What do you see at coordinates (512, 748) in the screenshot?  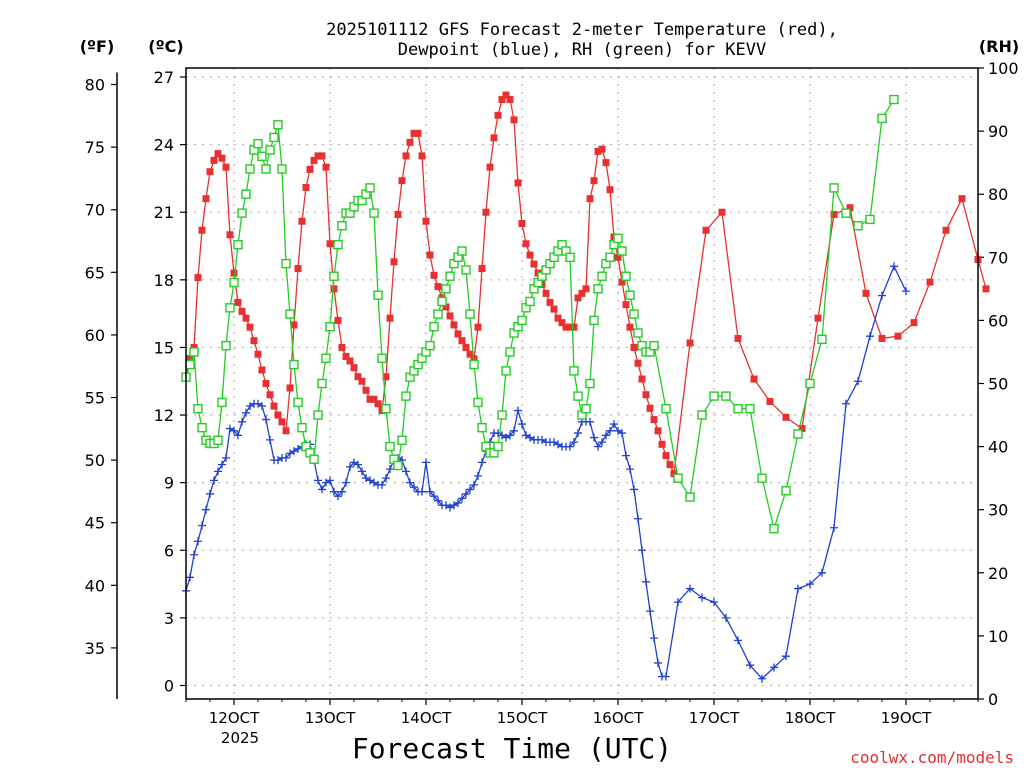 I see `x-axis-label: Forecast Time (UTC)` at bounding box center [512, 748].